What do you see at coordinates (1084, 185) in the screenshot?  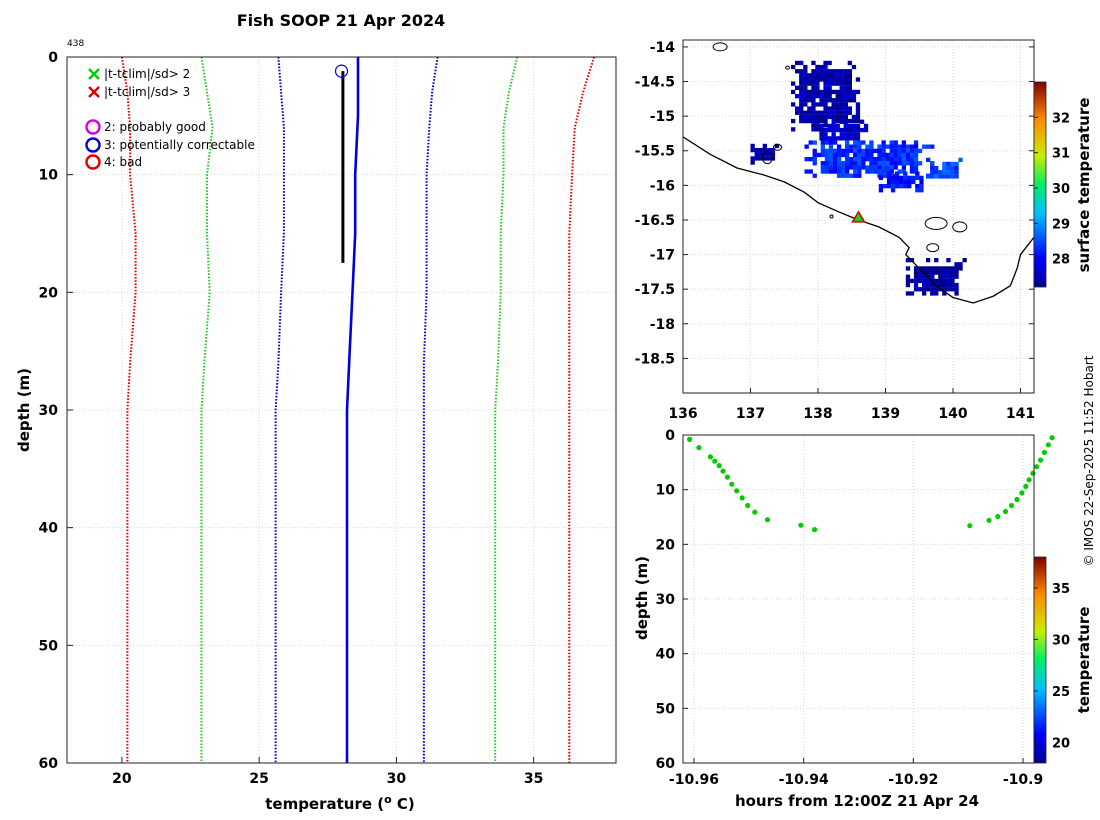 I see `map-colorbar-label: surface temperature` at bounding box center [1084, 185].